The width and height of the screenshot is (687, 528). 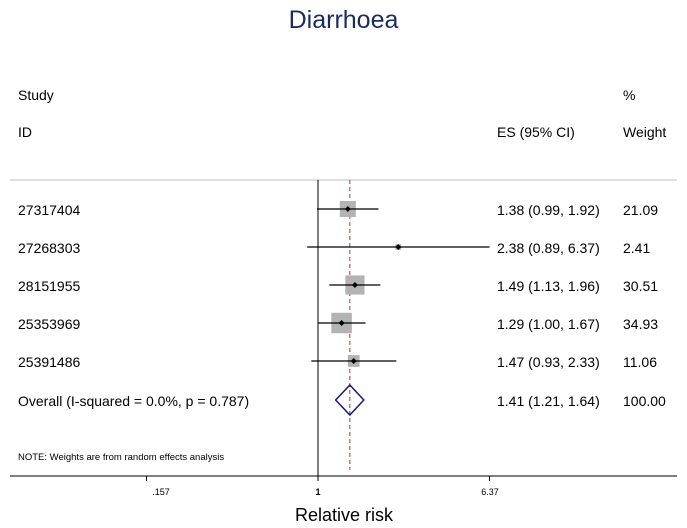 I want to click on study-label: 28151955, so click(x=49, y=286).